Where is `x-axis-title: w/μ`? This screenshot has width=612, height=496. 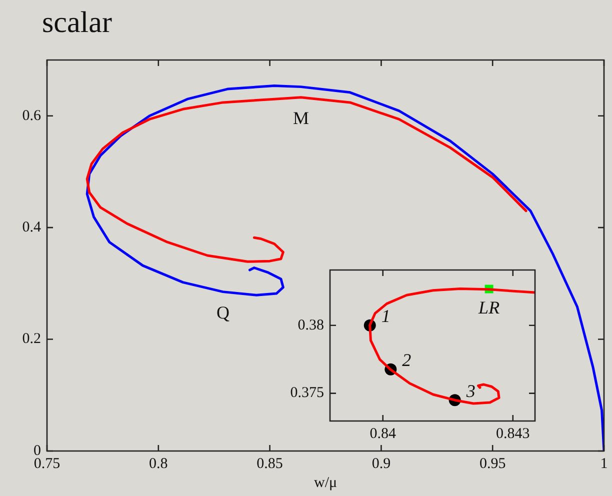 x-axis-title: w/μ is located at coordinates (326, 482).